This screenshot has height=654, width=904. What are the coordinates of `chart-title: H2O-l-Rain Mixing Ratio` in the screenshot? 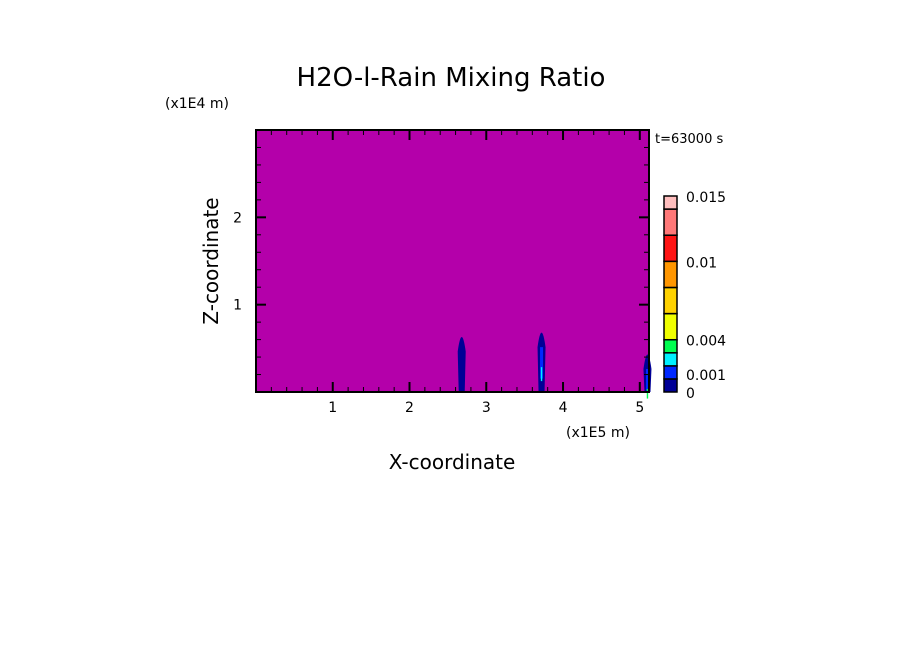 It's located at (451, 78).